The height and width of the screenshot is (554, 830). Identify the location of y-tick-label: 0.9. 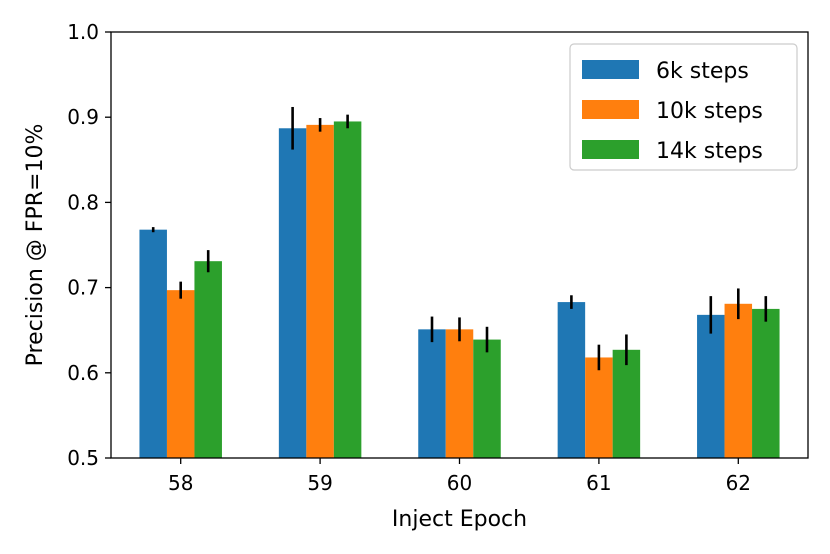
(83, 117).